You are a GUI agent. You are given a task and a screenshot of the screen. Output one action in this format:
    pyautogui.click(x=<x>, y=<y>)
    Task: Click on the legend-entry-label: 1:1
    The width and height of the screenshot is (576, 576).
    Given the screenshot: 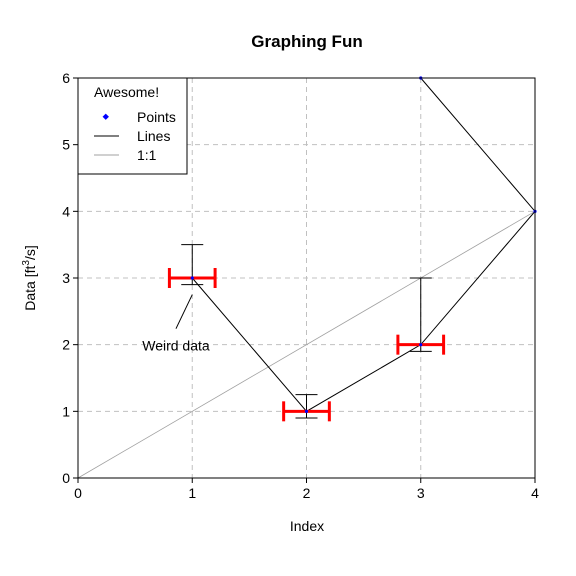 What is the action you would take?
    pyautogui.click(x=147, y=155)
    